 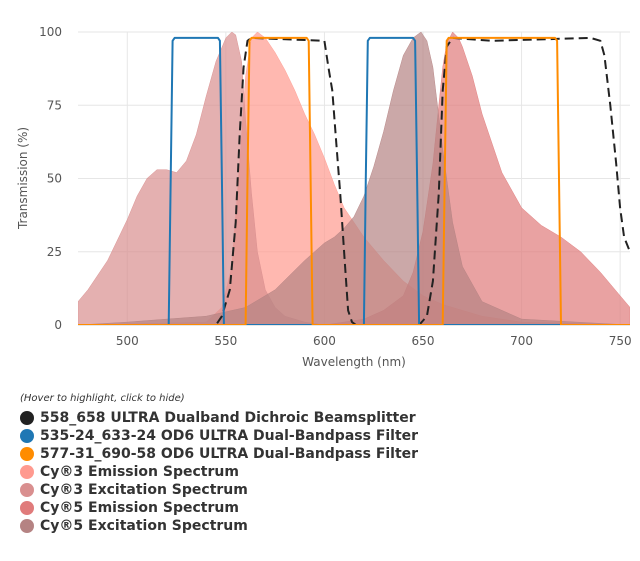 What do you see at coordinates (58, 325) in the screenshot?
I see `y-tick-label: 0` at bounding box center [58, 325].